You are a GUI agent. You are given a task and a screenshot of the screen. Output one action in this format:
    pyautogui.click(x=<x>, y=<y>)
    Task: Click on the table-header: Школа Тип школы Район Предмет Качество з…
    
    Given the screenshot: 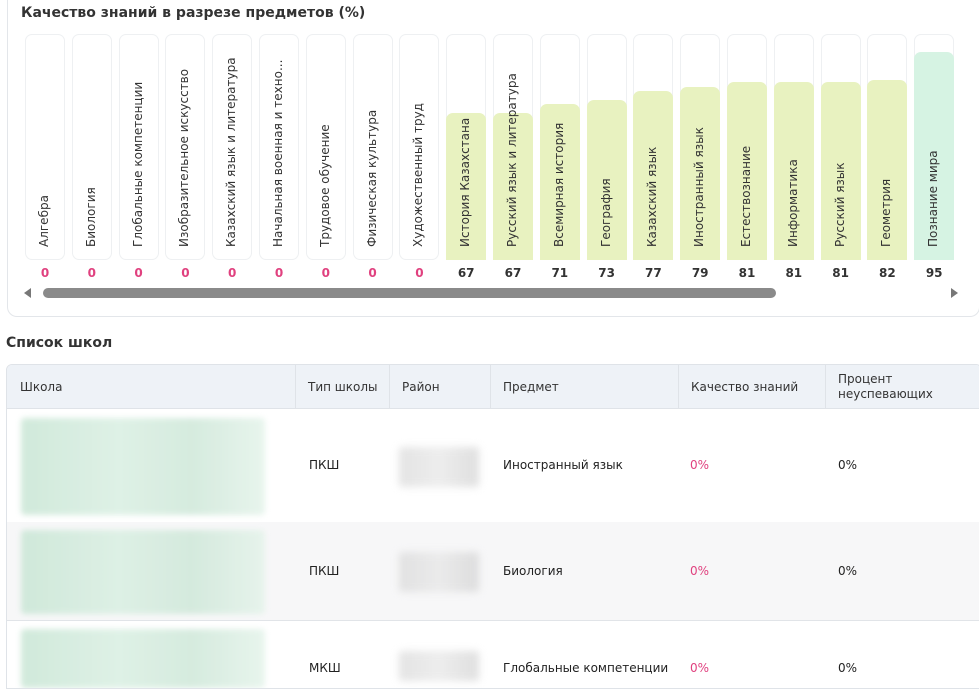 What is the action you would take?
    pyautogui.click(x=493, y=387)
    